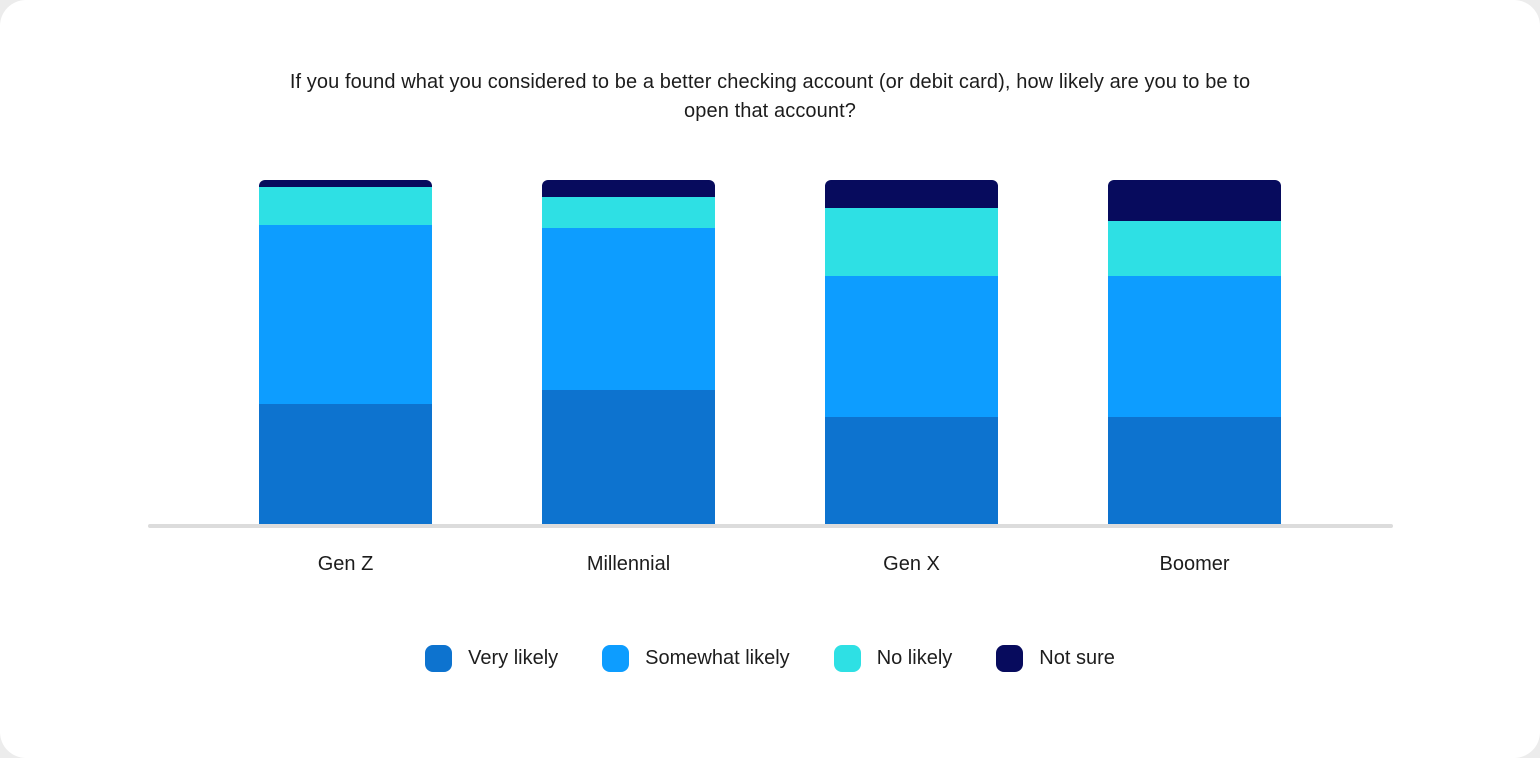 Image resolution: width=1540 pixels, height=758 pixels. I want to click on x-axis-line, so click(770, 526).